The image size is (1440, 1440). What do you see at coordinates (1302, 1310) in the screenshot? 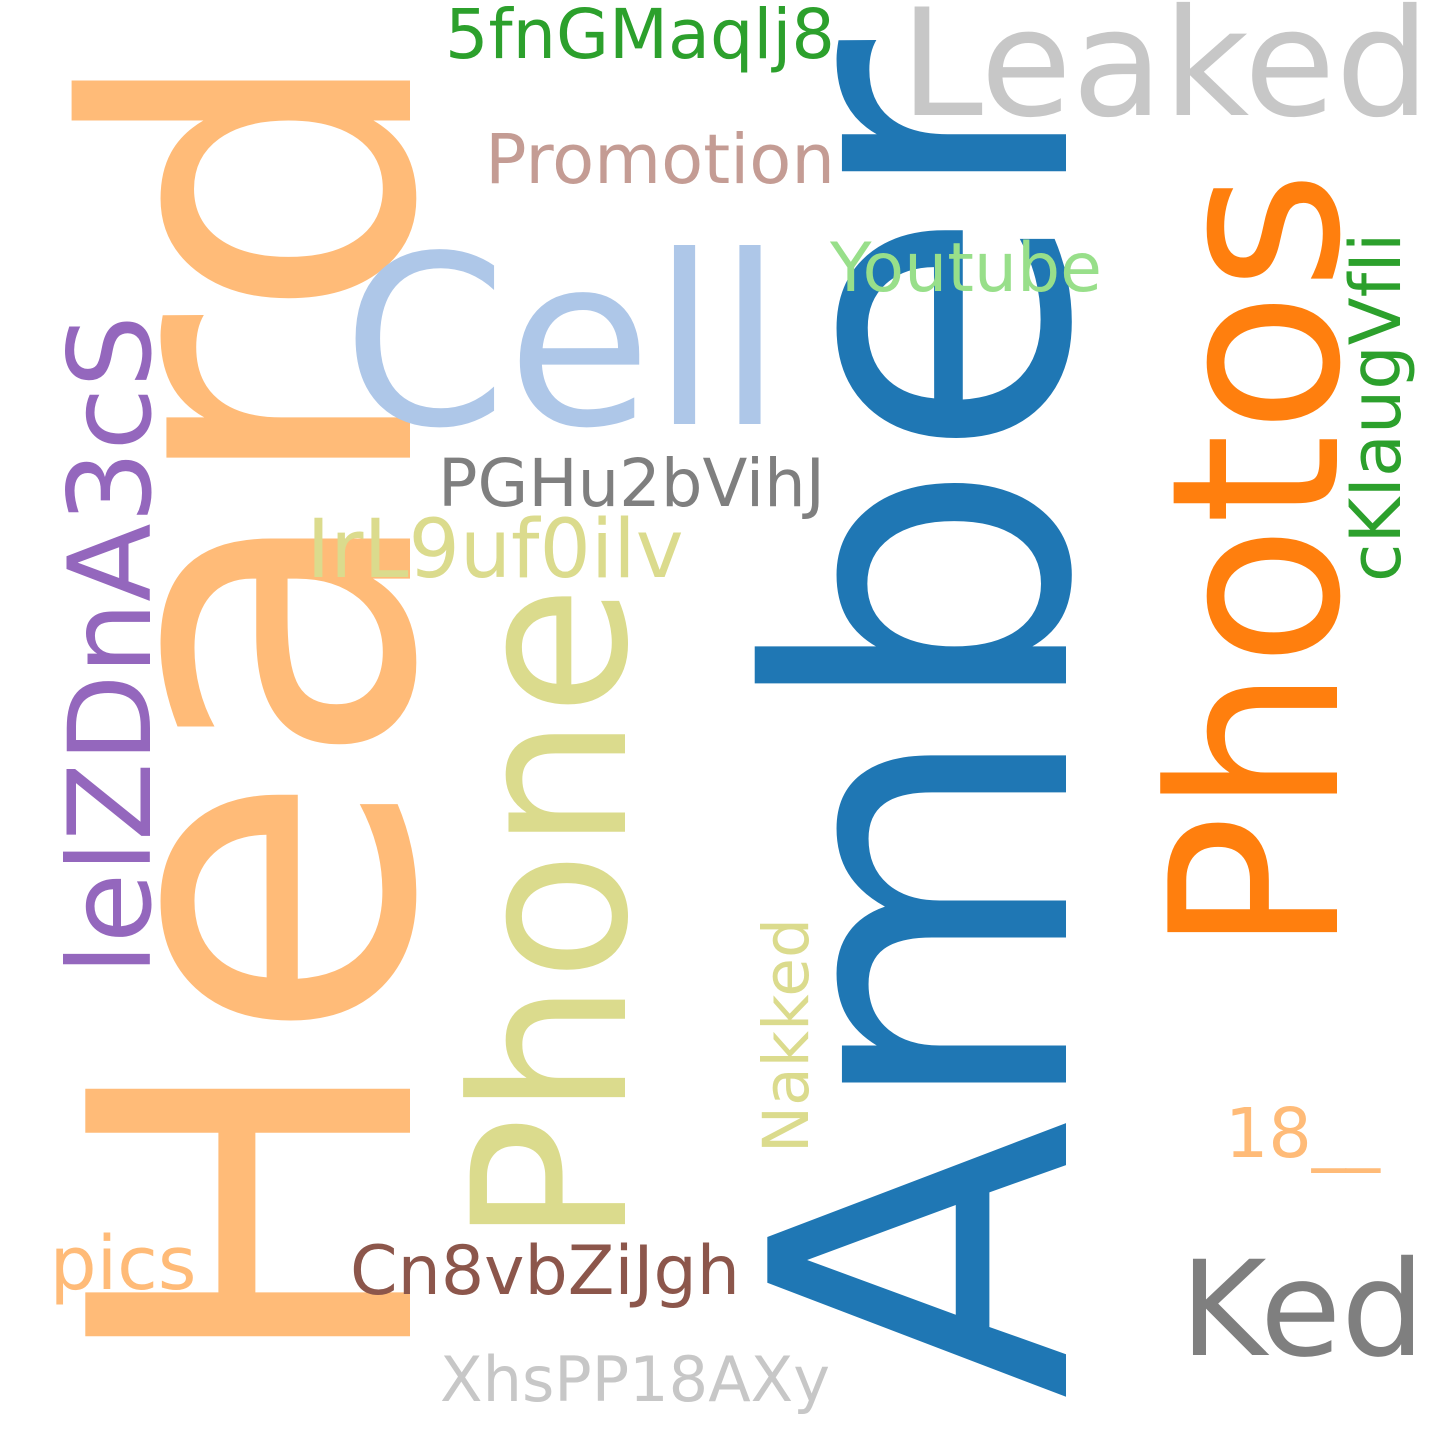
I see `word-ked: Ked` at bounding box center [1302, 1310].